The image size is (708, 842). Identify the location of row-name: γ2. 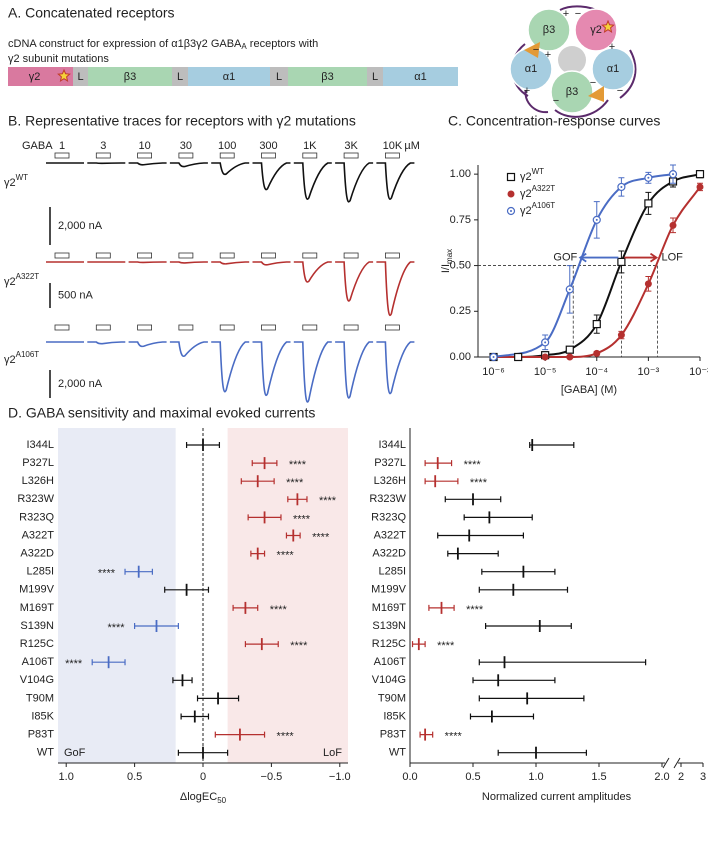
(10, 360).